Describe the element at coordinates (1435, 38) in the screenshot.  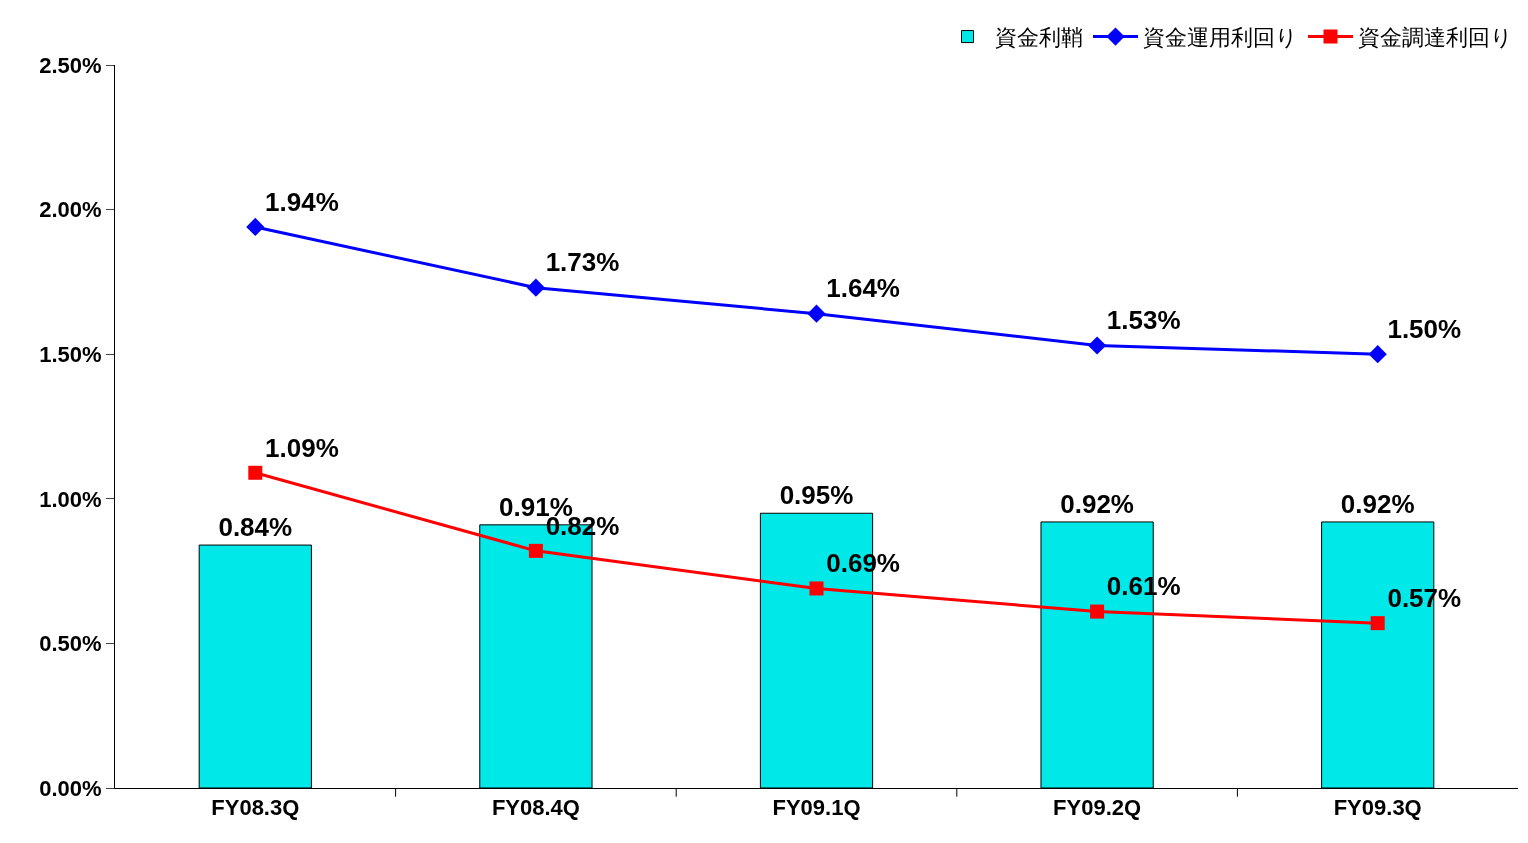
I see `legend-label: 資金調達利回り` at that location.